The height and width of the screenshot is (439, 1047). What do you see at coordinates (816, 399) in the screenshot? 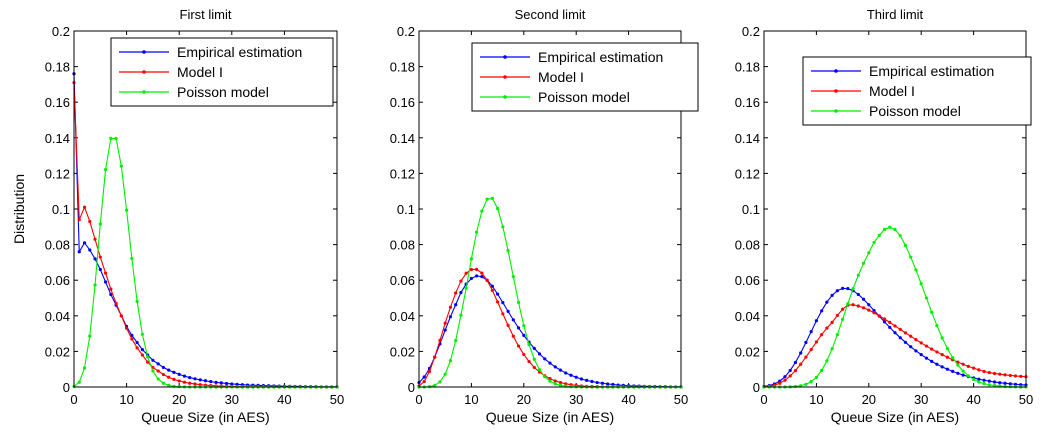
I see `x-tick-label: 10` at bounding box center [816, 399].